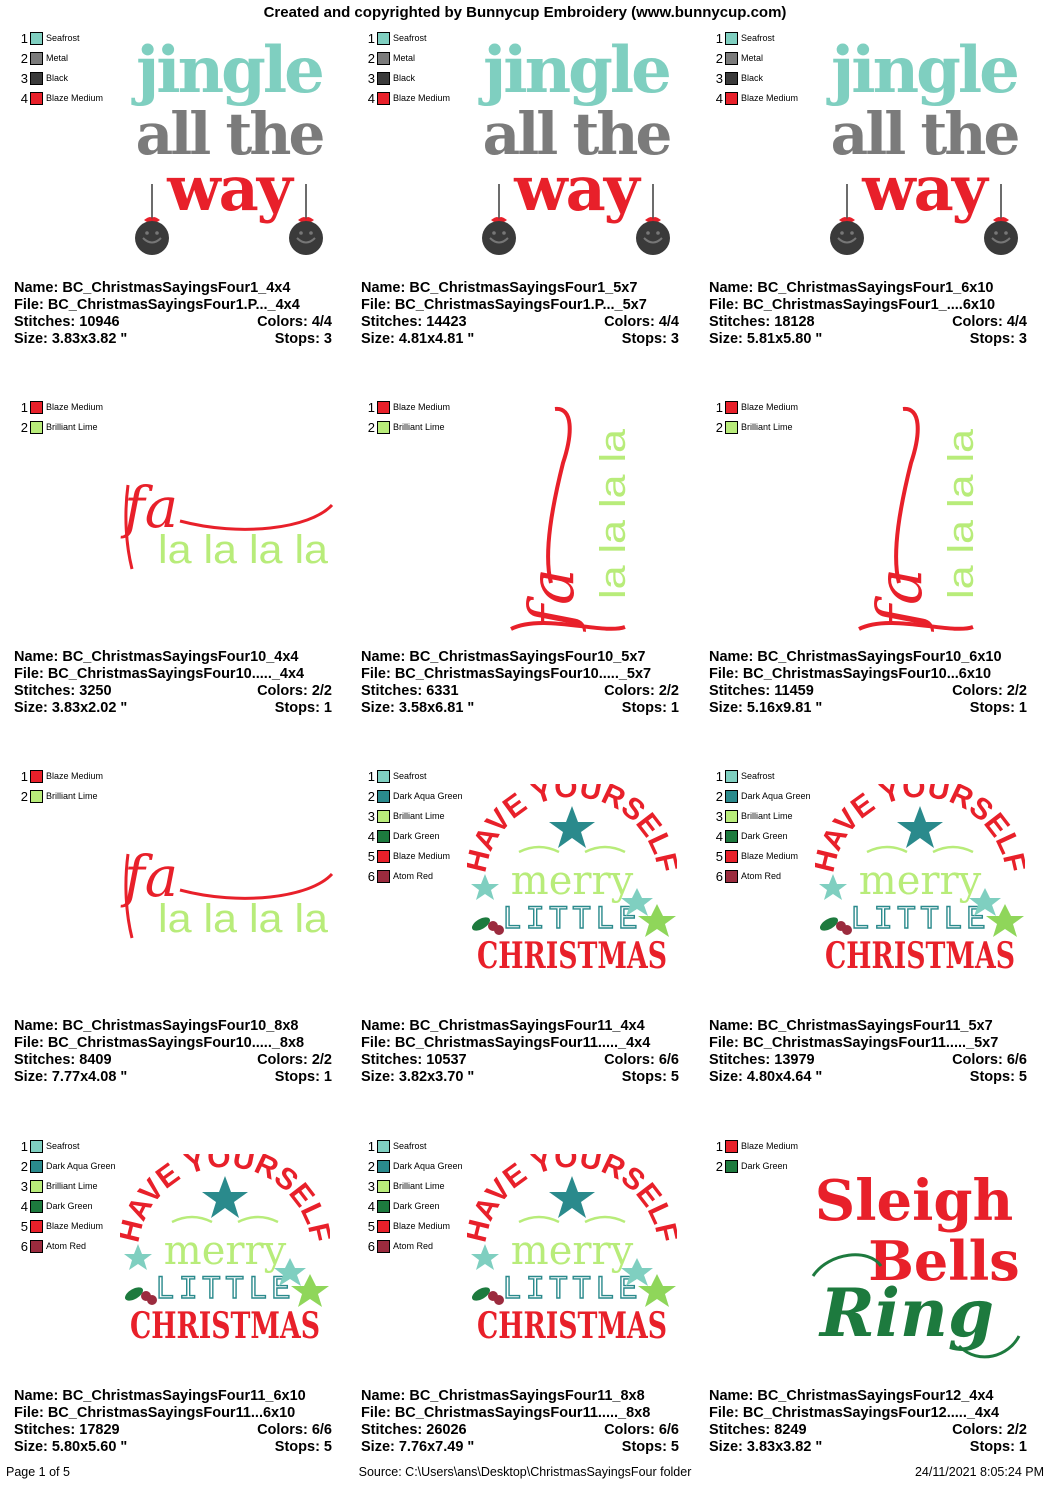 Image resolution: width=1050 pixels, height=1499 pixels. I want to click on jingle-all-the-way-artwork: jingle all the way, so click(228, 144).